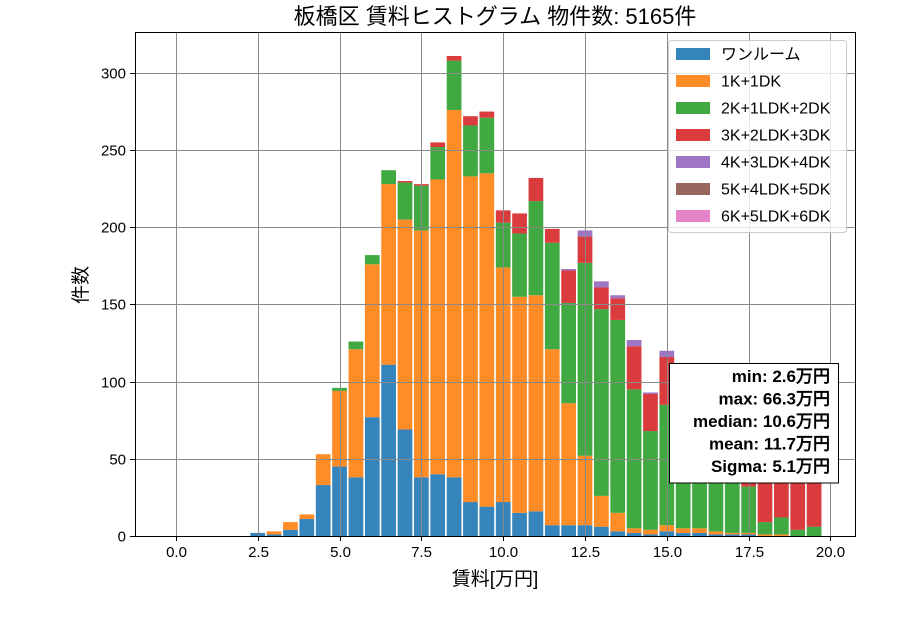  I want to click on x-tick-label: 15.0, so click(667, 552).